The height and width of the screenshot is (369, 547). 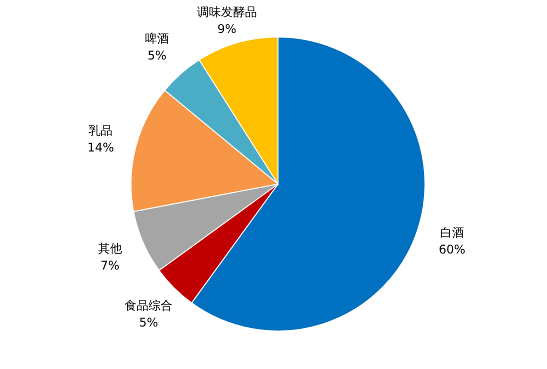 What do you see at coordinates (452, 233) in the screenshot?
I see `slice-label: 白酒` at bounding box center [452, 233].